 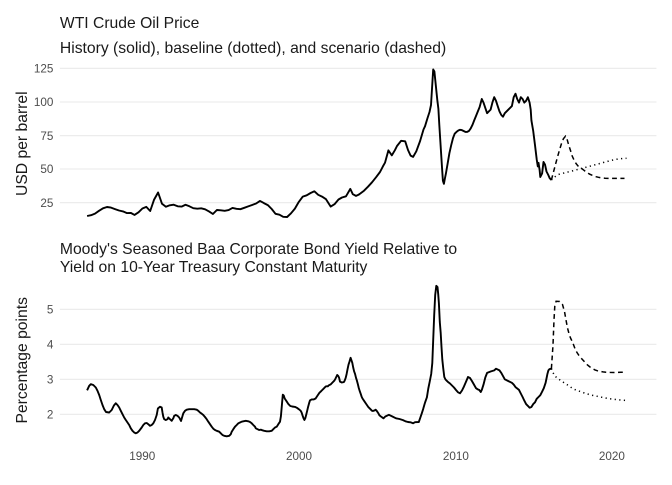 I want to click on svg-text: USD per barrel, so click(x=22, y=143).